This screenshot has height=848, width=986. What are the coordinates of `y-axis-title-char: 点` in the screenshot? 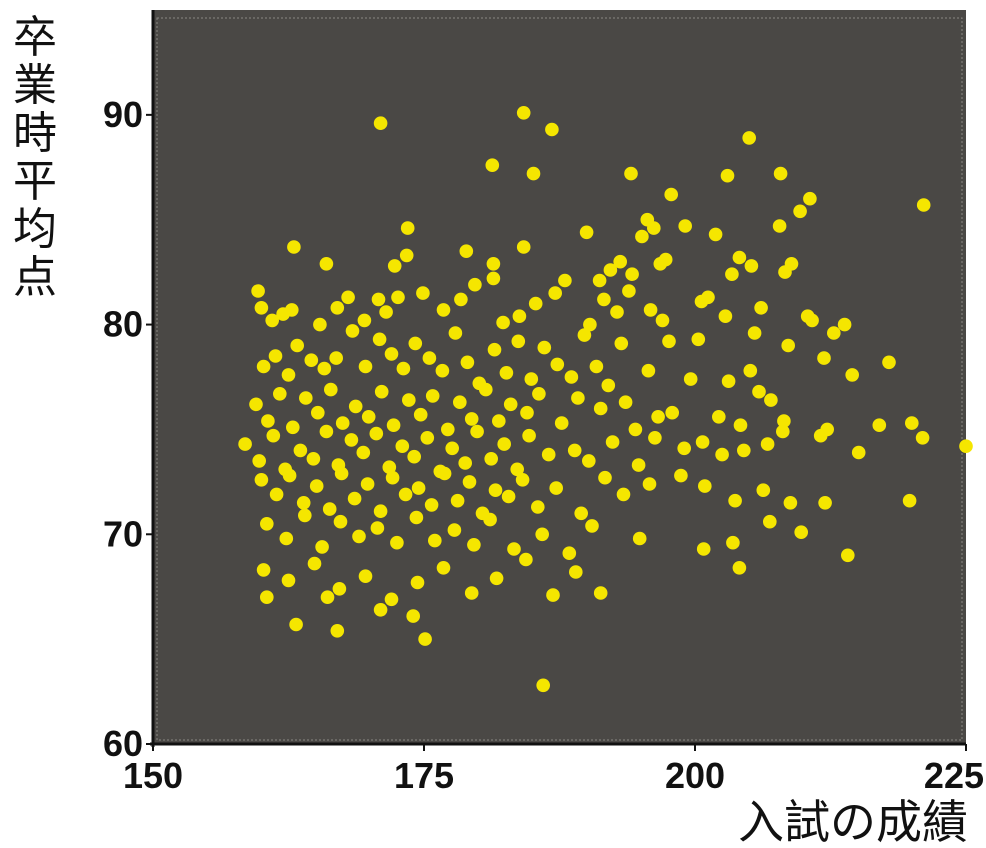 It's located at (35, 277).